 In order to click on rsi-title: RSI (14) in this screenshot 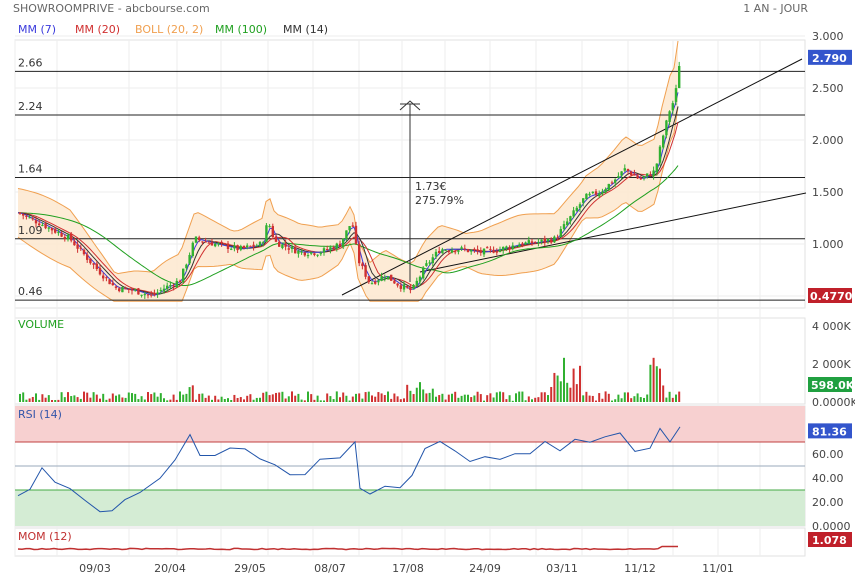, I will do `click(40, 414)`.